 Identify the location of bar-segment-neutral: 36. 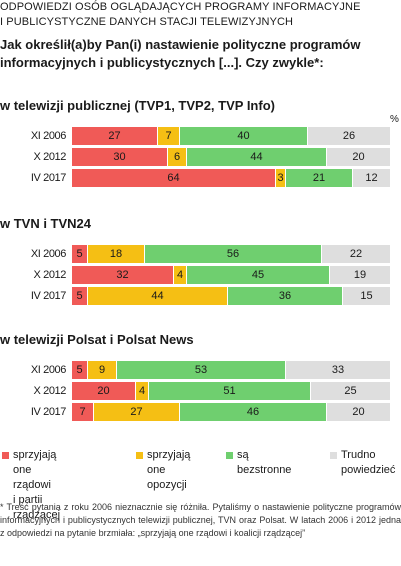
(285, 296).